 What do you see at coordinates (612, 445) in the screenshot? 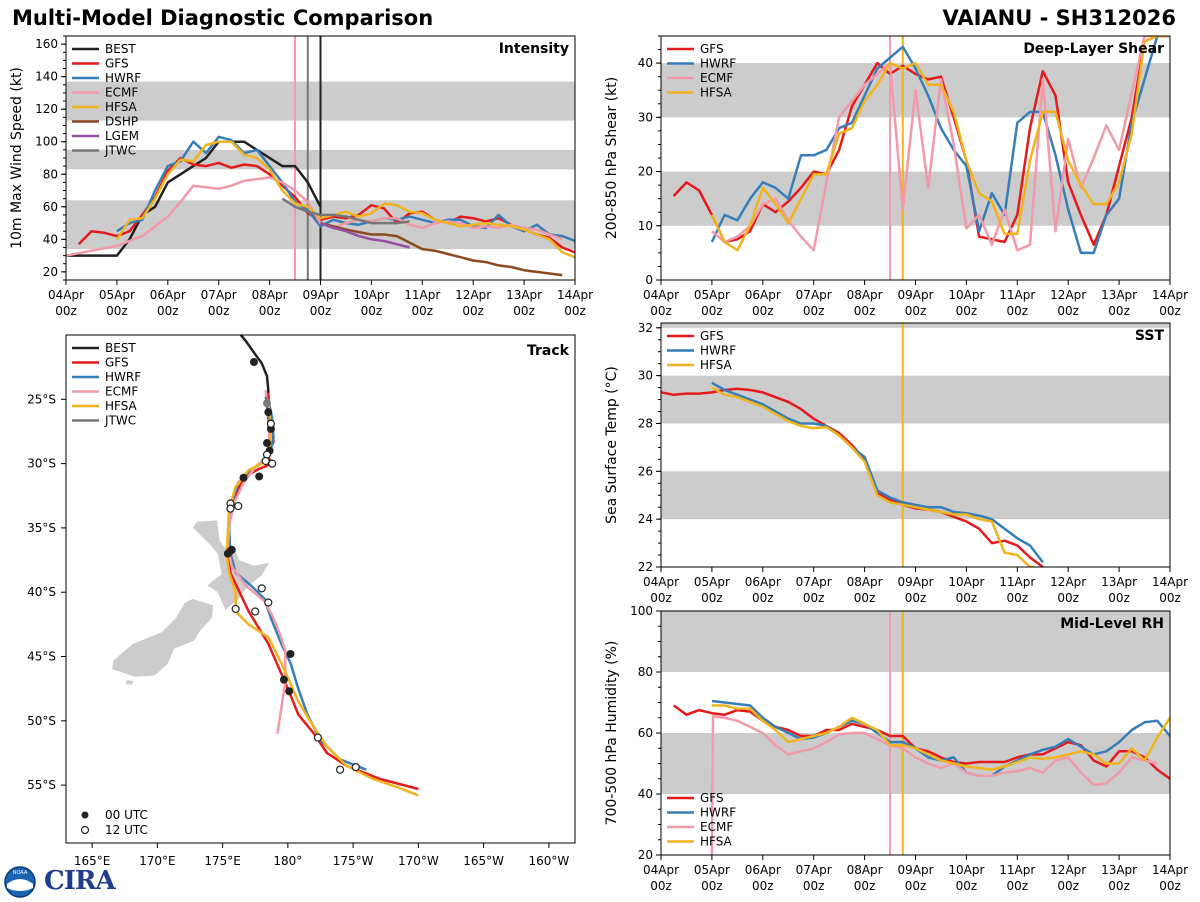
I see `sst-ylabel: Sea Surface Temp (°C)` at bounding box center [612, 445].